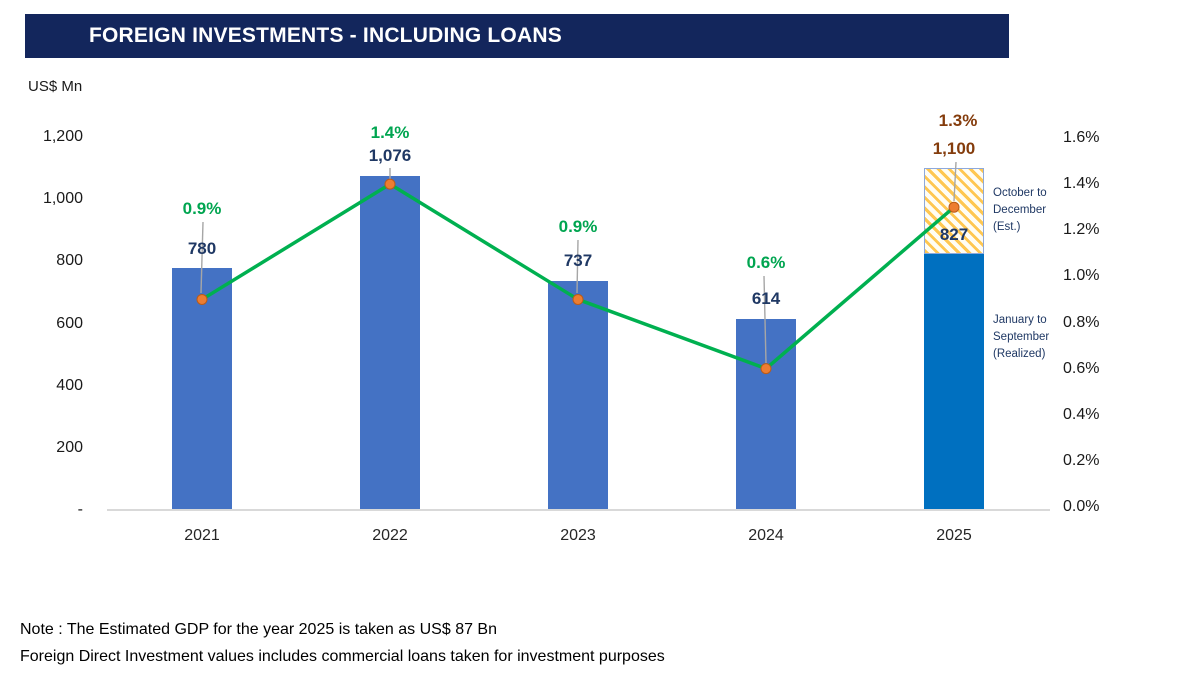 The height and width of the screenshot is (677, 1200). I want to click on bar-2021, so click(202, 388).